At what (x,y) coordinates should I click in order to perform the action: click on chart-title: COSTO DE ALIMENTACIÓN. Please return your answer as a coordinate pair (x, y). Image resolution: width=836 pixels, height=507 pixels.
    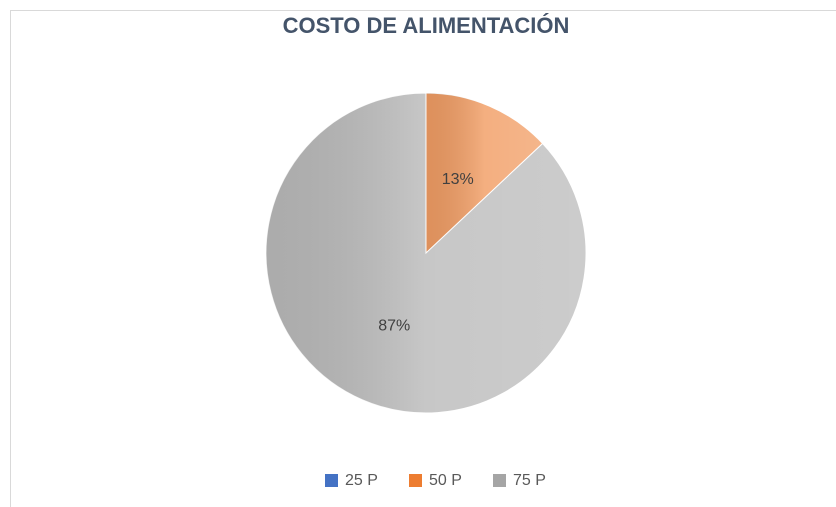
    Looking at the image, I should click on (426, 25).